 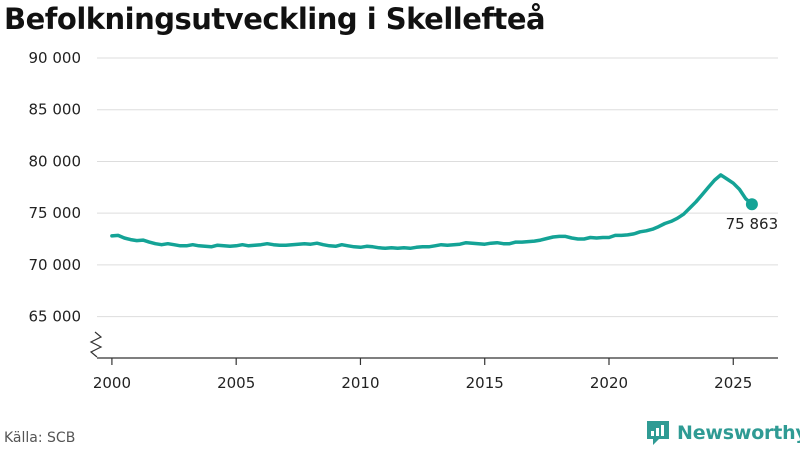 I want to click on axis-break-icon, so click(x=96, y=344).